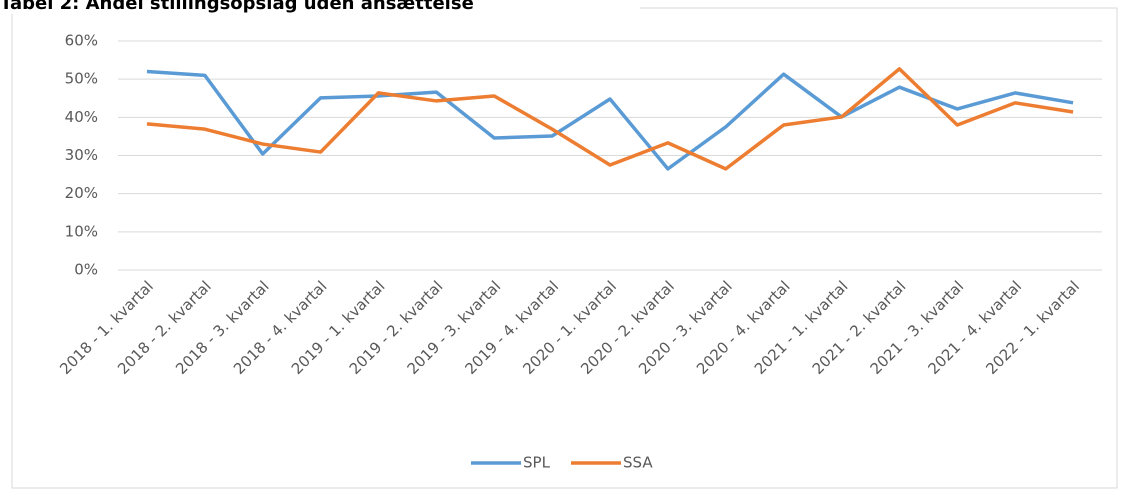 The image size is (1122, 491). Describe the element at coordinates (638, 463) in the screenshot. I see `legend-label: SSA` at that location.